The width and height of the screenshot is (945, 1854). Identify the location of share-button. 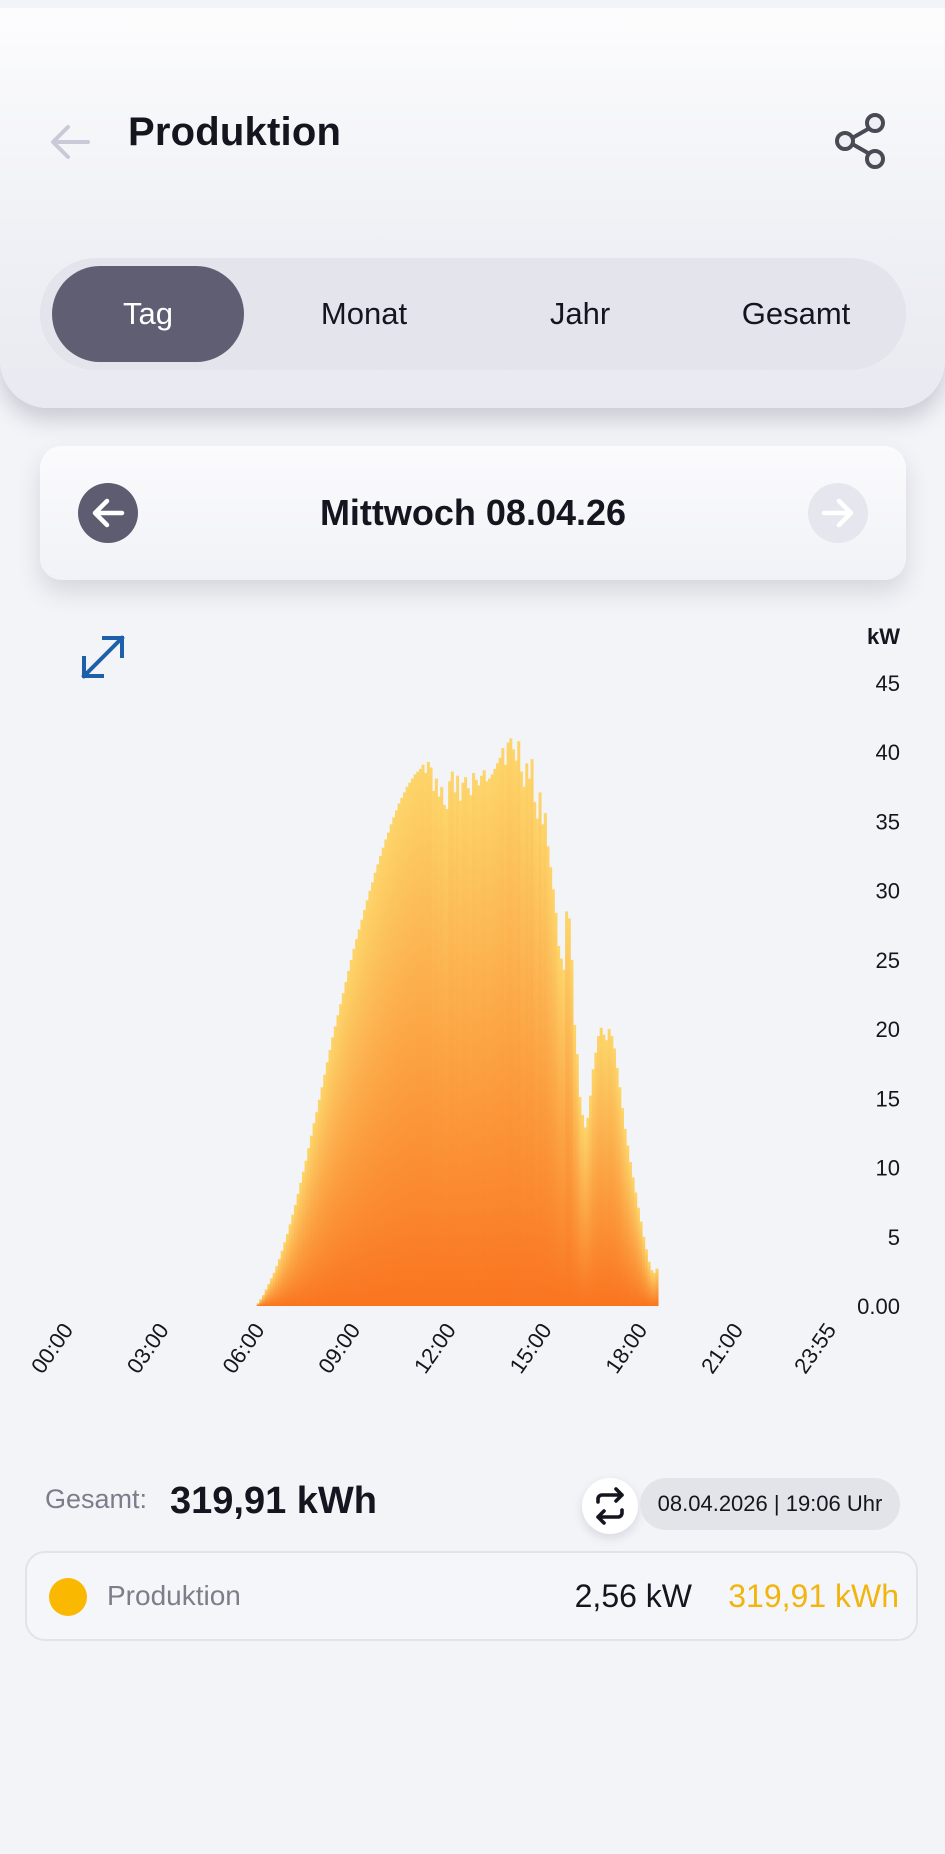
(861, 141).